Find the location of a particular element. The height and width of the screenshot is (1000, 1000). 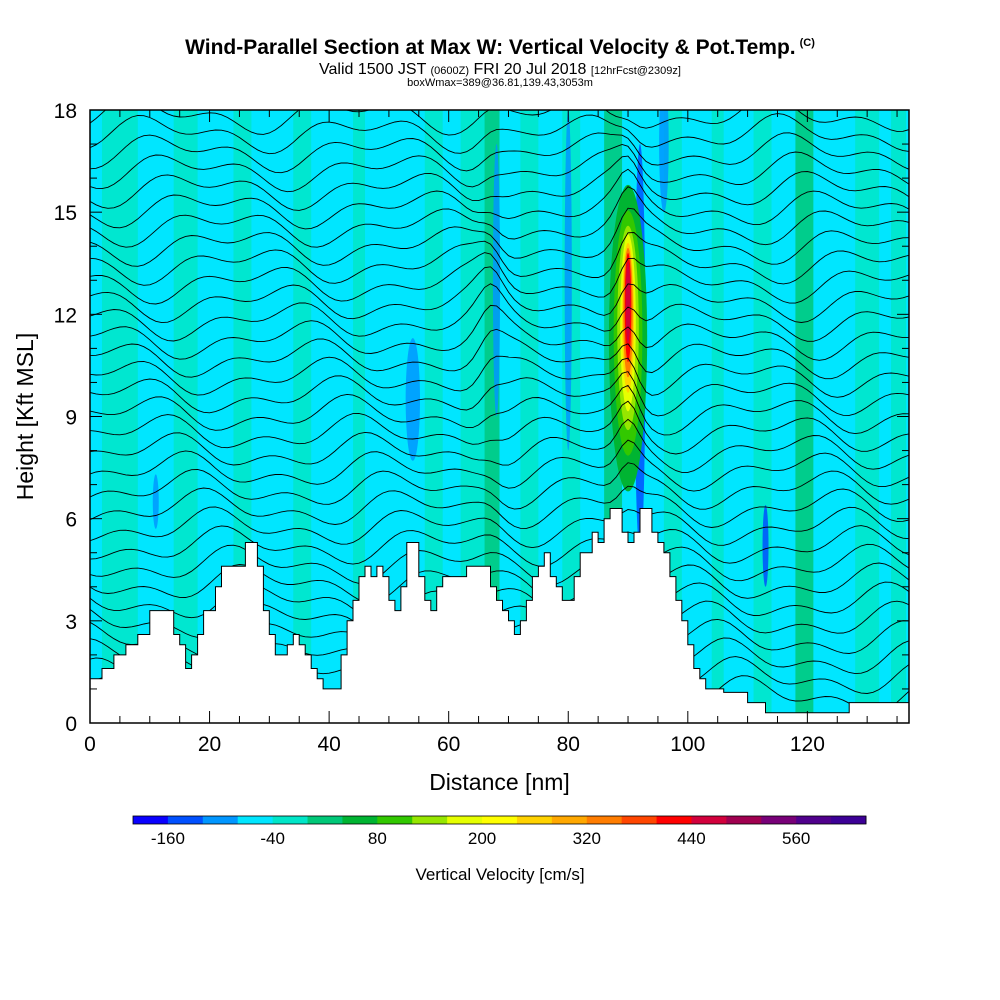

box-info: boxWmax=389@36.81,139.43,3053m is located at coordinates (500, 83).